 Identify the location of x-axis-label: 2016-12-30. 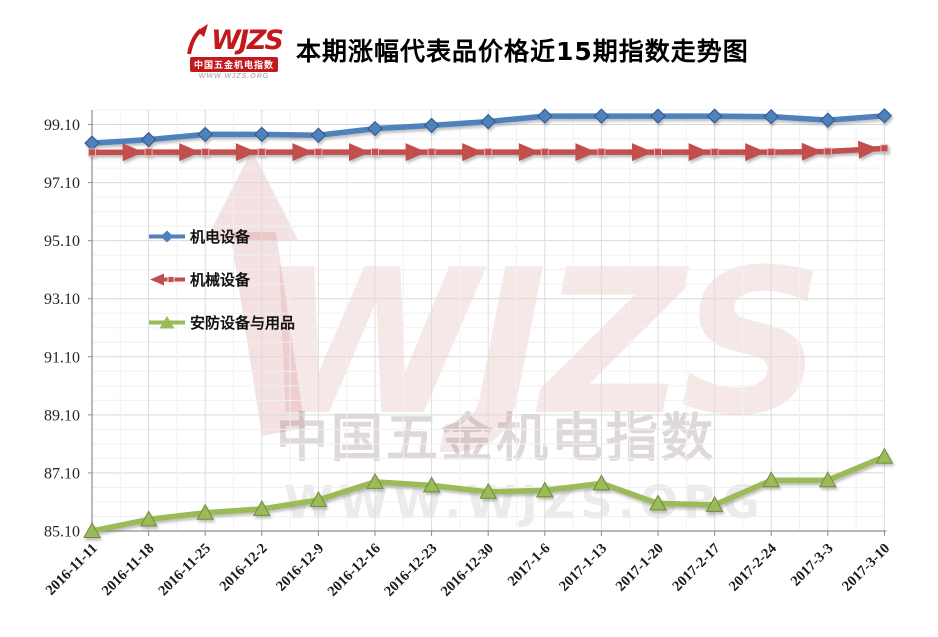
(467, 570).